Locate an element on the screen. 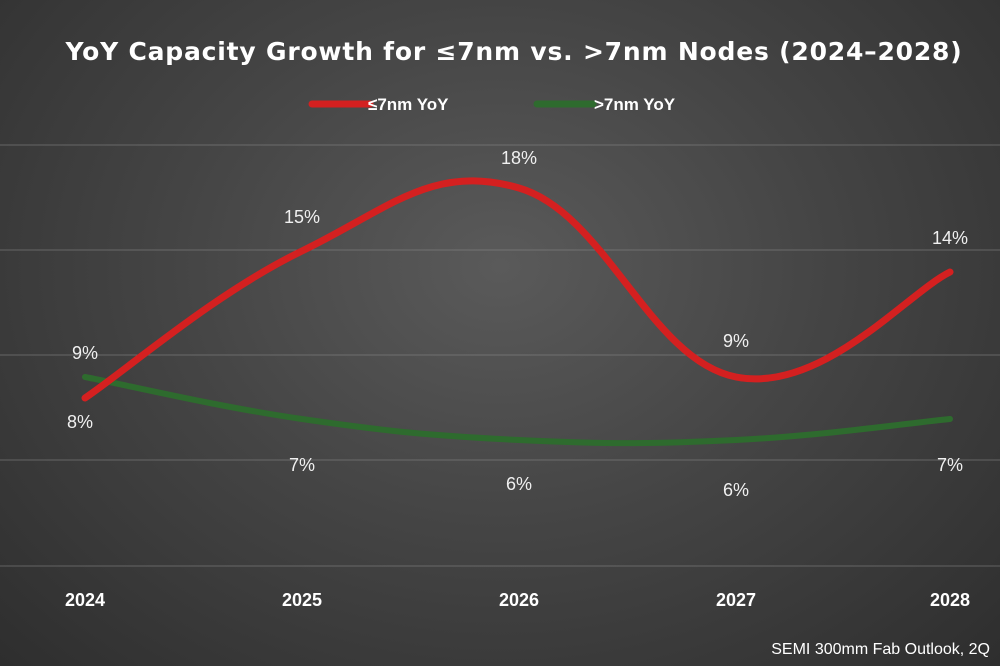 The height and width of the screenshot is (666, 1000). data-label-le7nm: 8% is located at coordinates (80, 422).